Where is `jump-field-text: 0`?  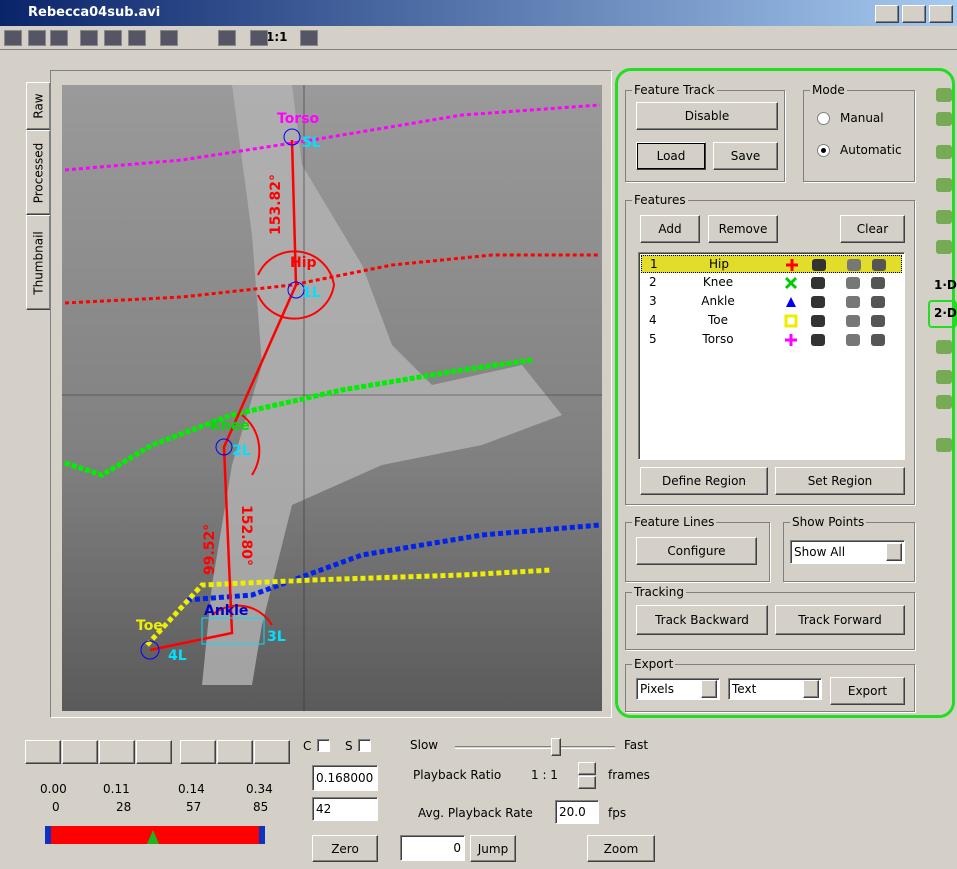
jump-field-text: 0 is located at coordinates (457, 848).